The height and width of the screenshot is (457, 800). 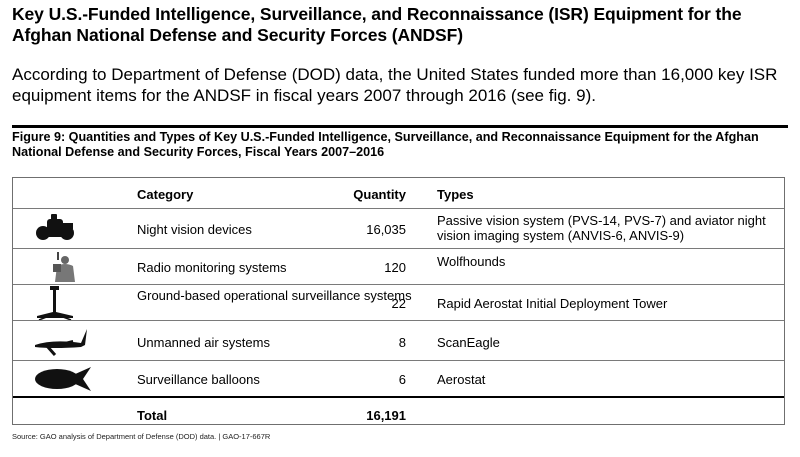 What do you see at coordinates (194, 229) in the screenshot?
I see `category-cell: Night vision devices` at bounding box center [194, 229].